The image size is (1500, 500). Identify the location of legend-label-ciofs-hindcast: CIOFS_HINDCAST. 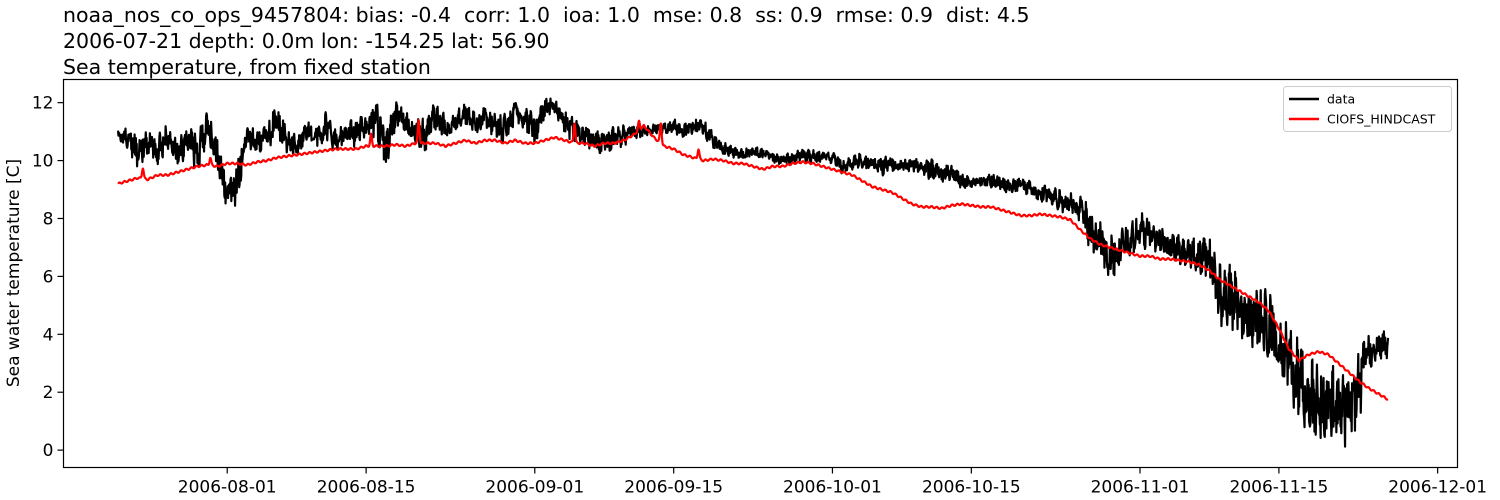
(1381, 119).